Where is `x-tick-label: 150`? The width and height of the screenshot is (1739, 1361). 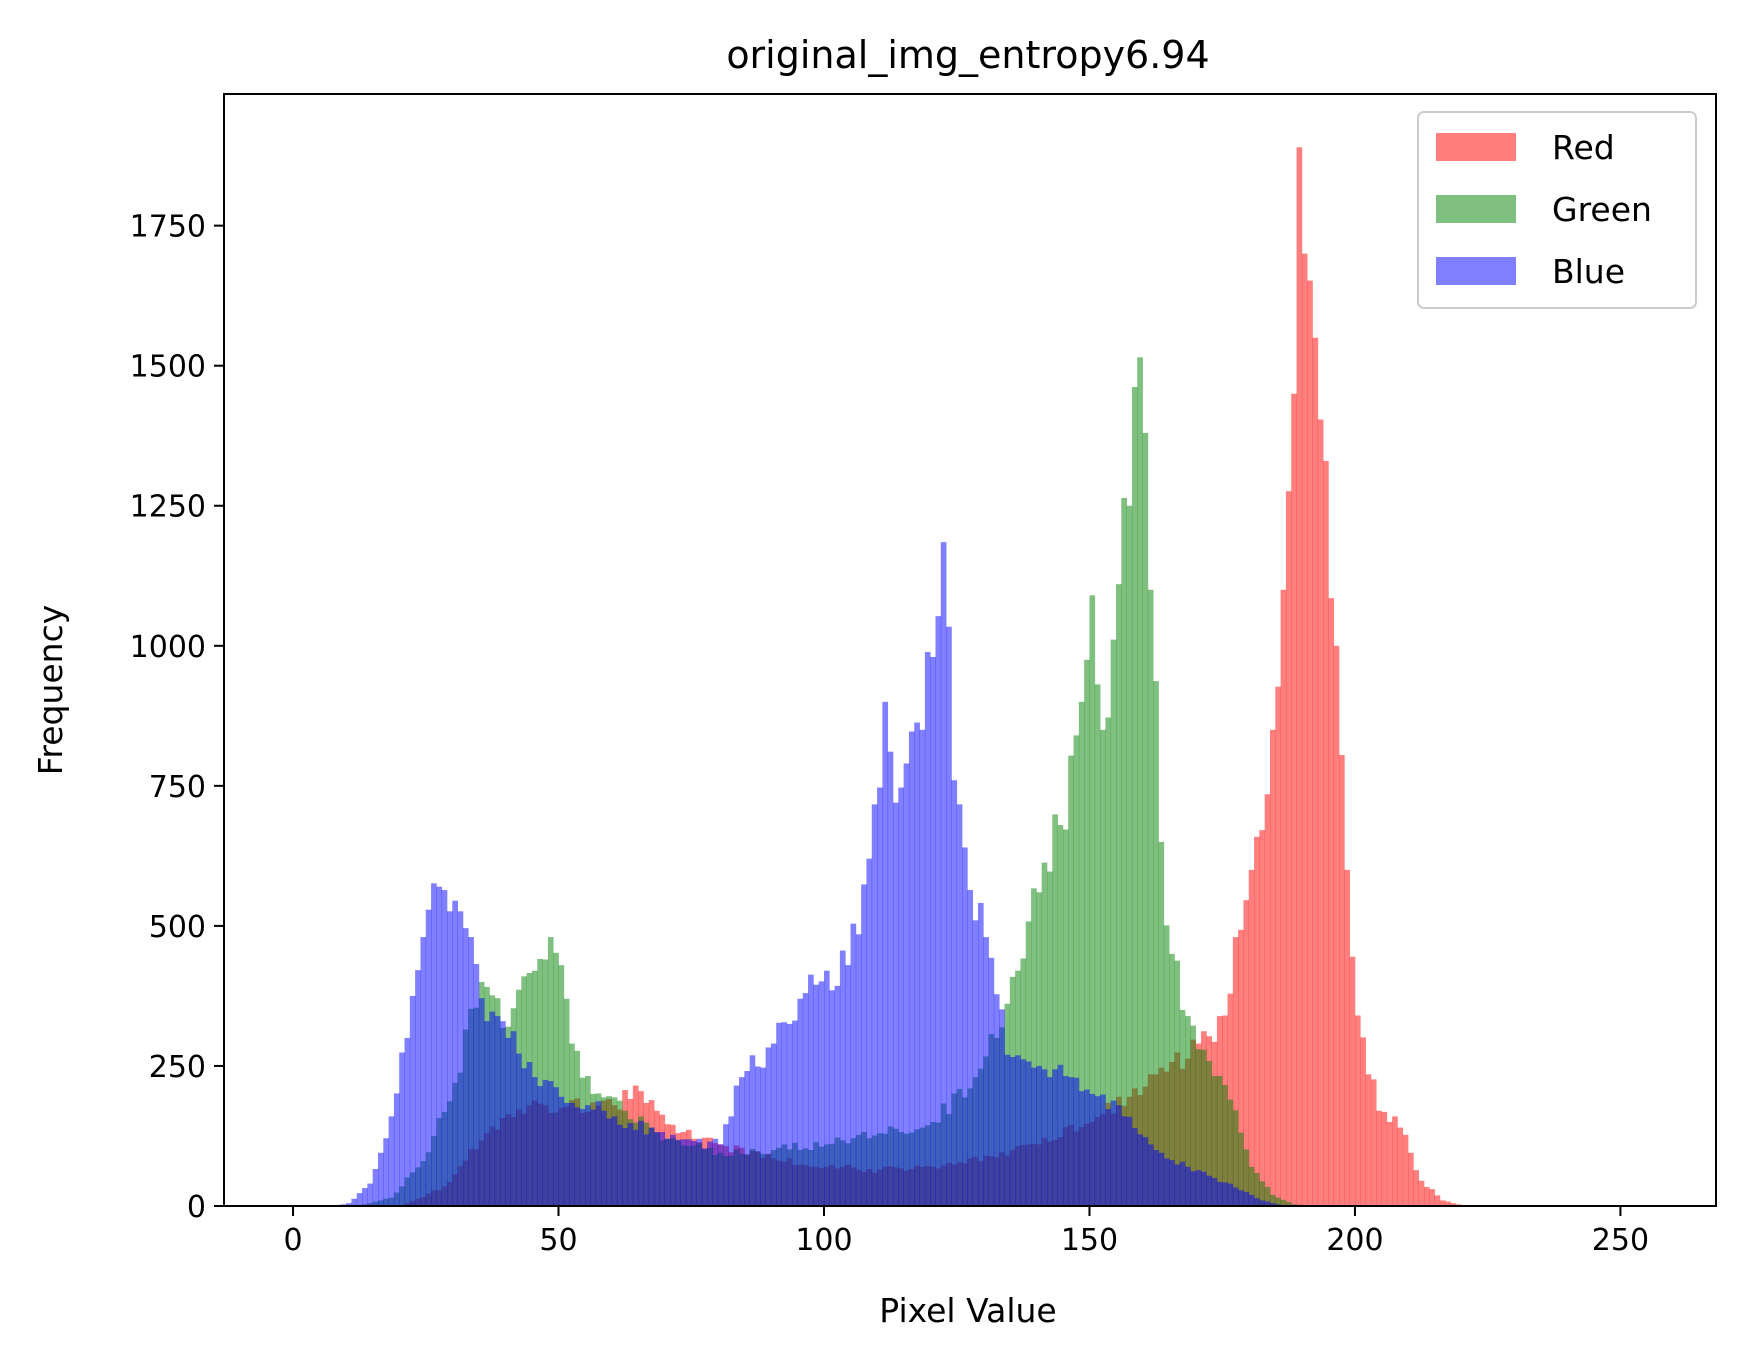
x-tick-label: 150 is located at coordinates (1089, 1240).